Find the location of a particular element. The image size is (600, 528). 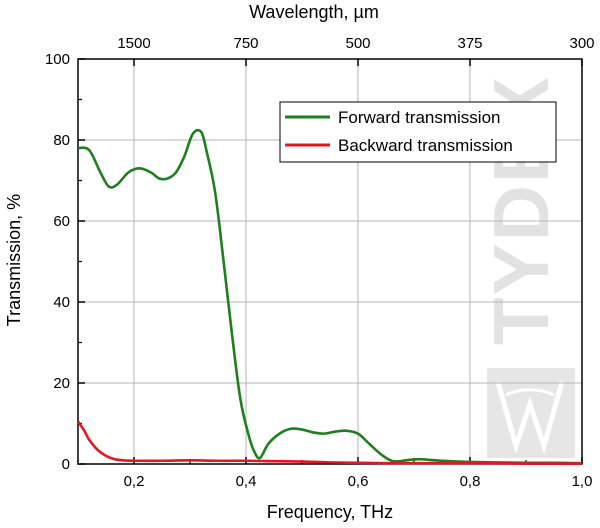

x-tick-label: 0,2 is located at coordinates (134, 481).